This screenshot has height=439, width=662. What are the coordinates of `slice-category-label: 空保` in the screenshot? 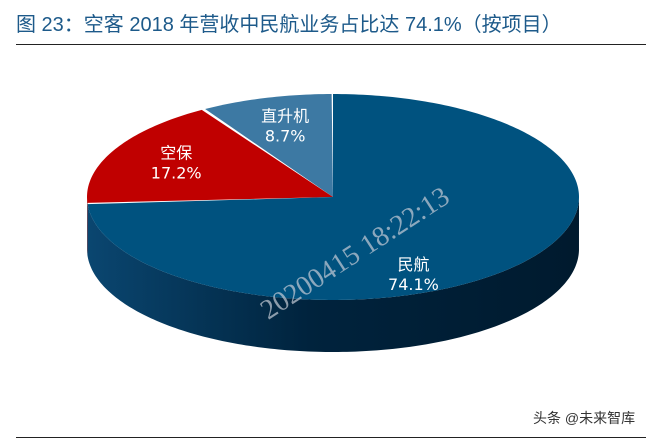 It's located at (176, 153).